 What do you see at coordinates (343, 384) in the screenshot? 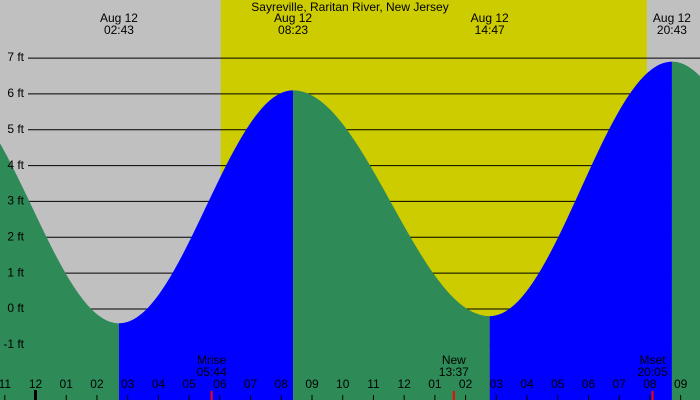
I see `x-tick-label: 10` at bounding box center [343, 384].